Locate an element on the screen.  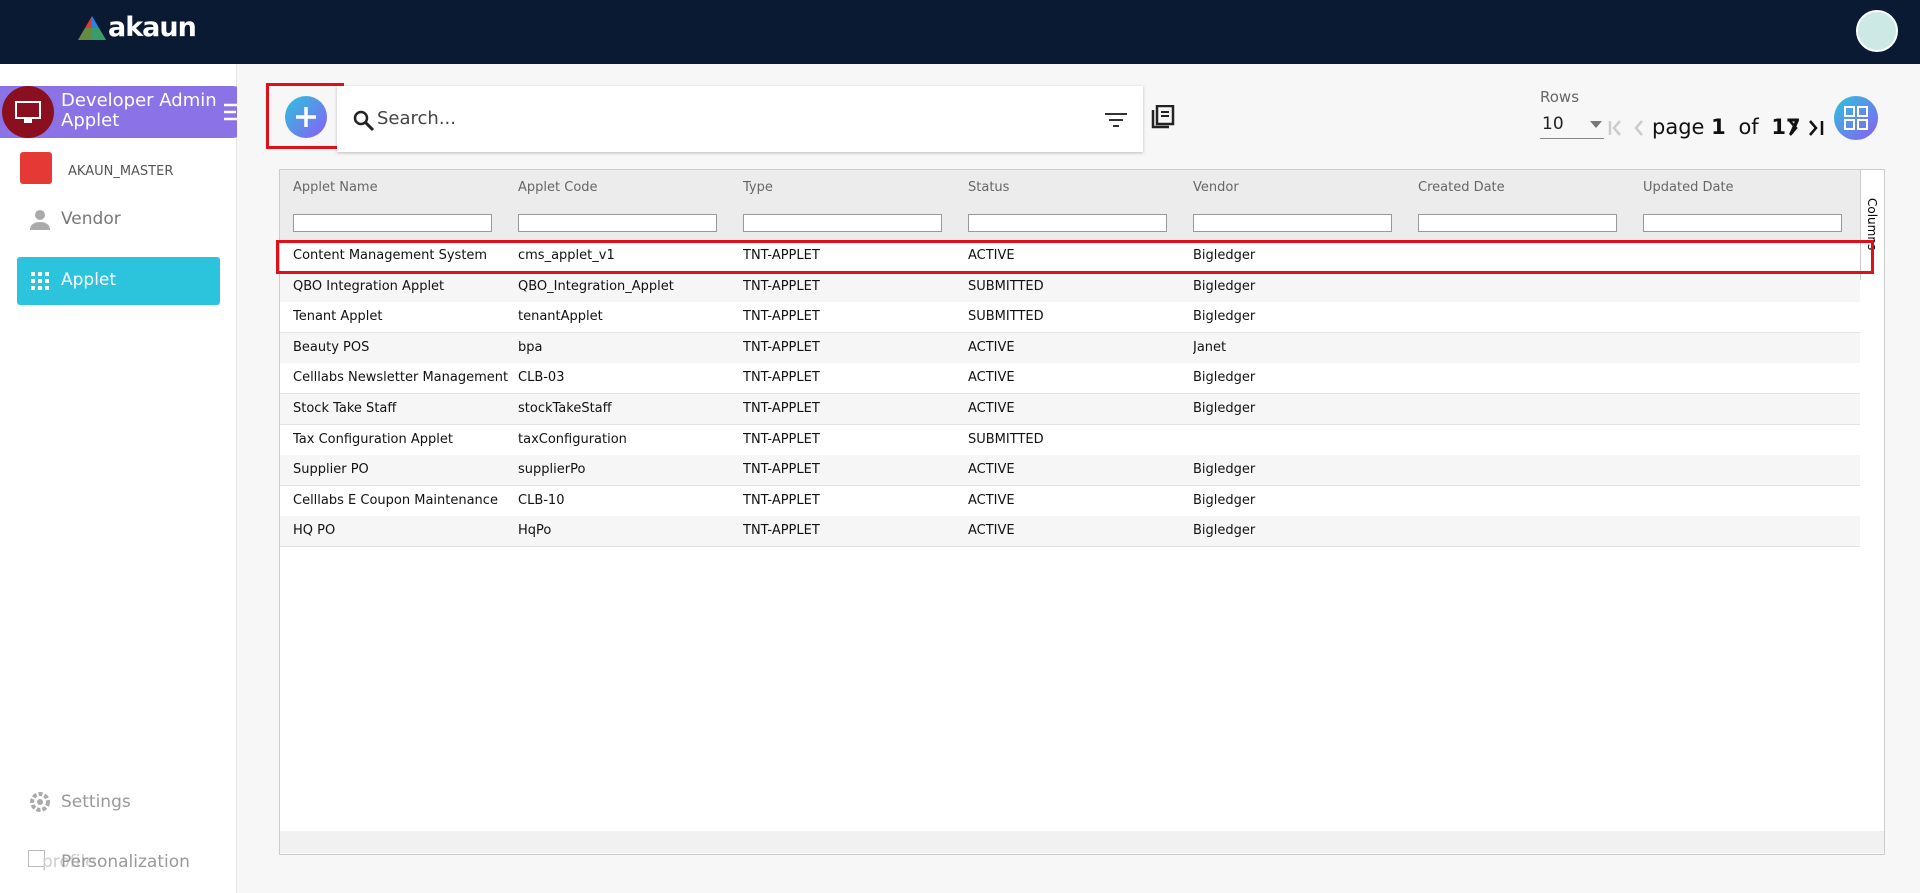
pagination: page 1 of 17 is located at coordinates (1726, 127).